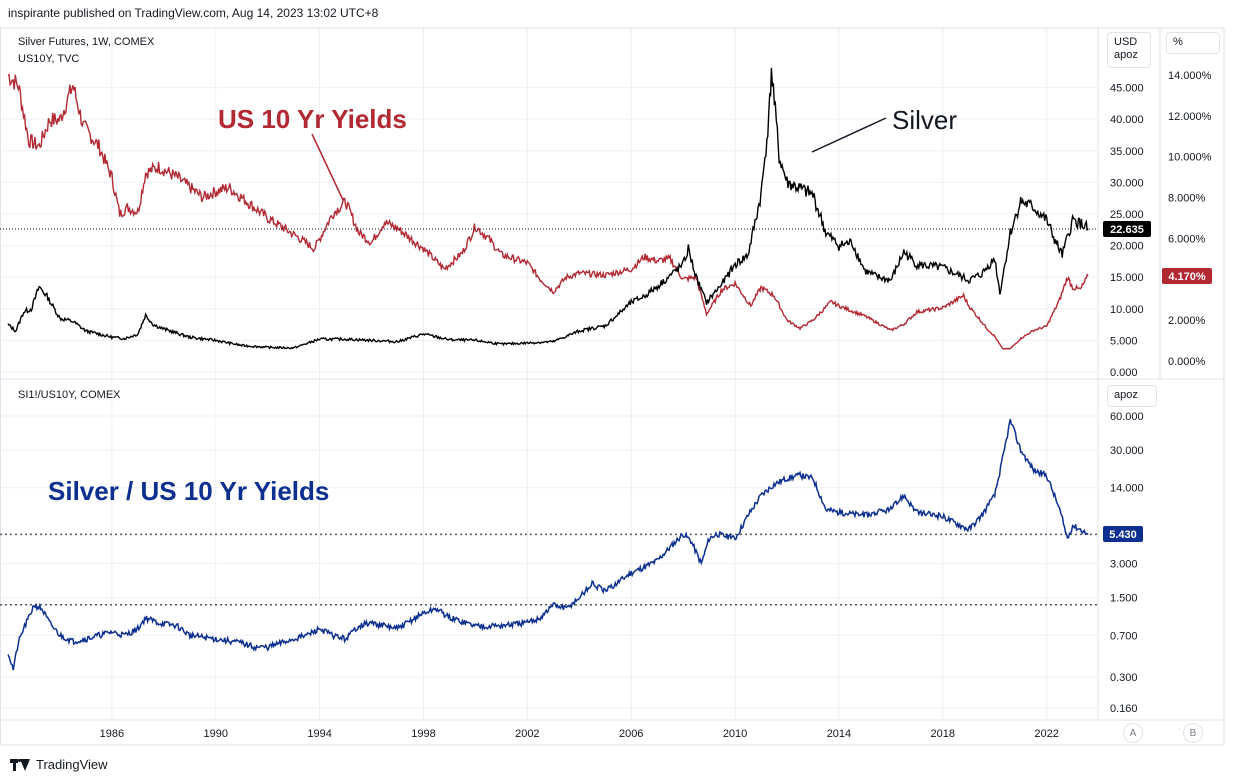  What do you see at coordinates (1124, 565) in the screenshot?
I see `ratio-tick-label: 3.000` at bounding box center [1124, 565].